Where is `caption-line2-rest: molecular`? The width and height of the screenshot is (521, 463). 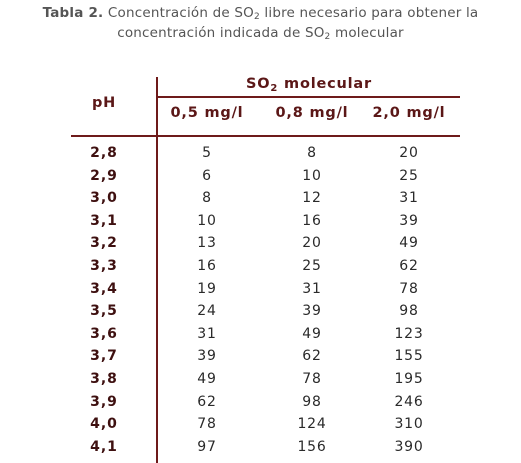
caption-line2-rest: molecular is located at coordinates (367, 33).